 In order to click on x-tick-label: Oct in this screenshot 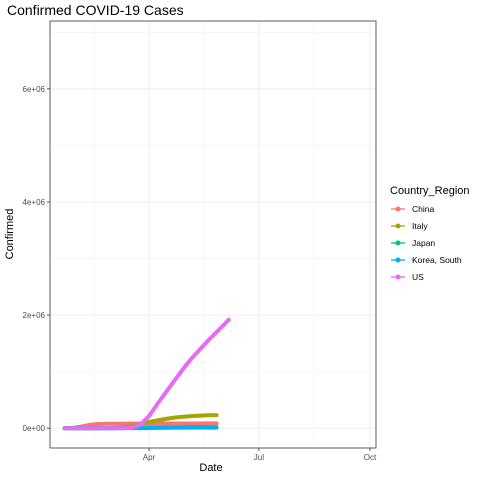, I will do `click(370, 457)`.